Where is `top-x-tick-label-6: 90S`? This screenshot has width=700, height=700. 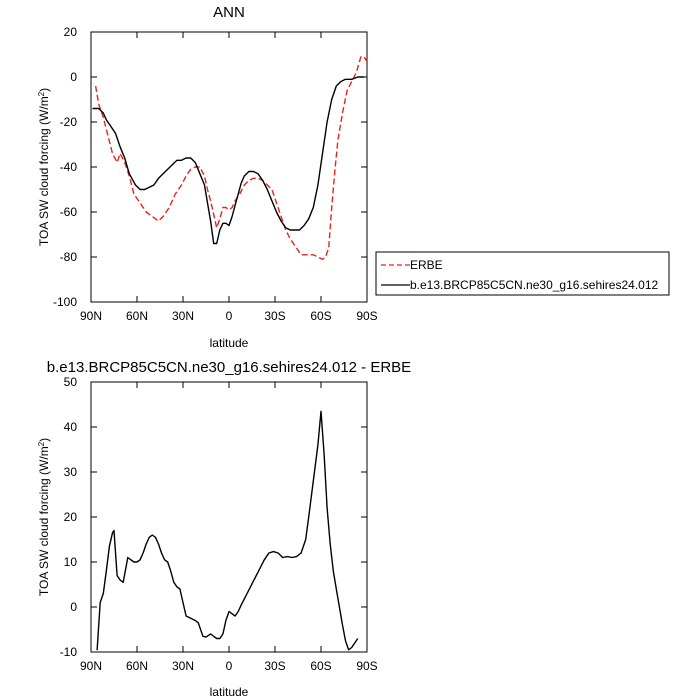
top-x-tick-label-6: 90S is located at coordinates (366, 316).